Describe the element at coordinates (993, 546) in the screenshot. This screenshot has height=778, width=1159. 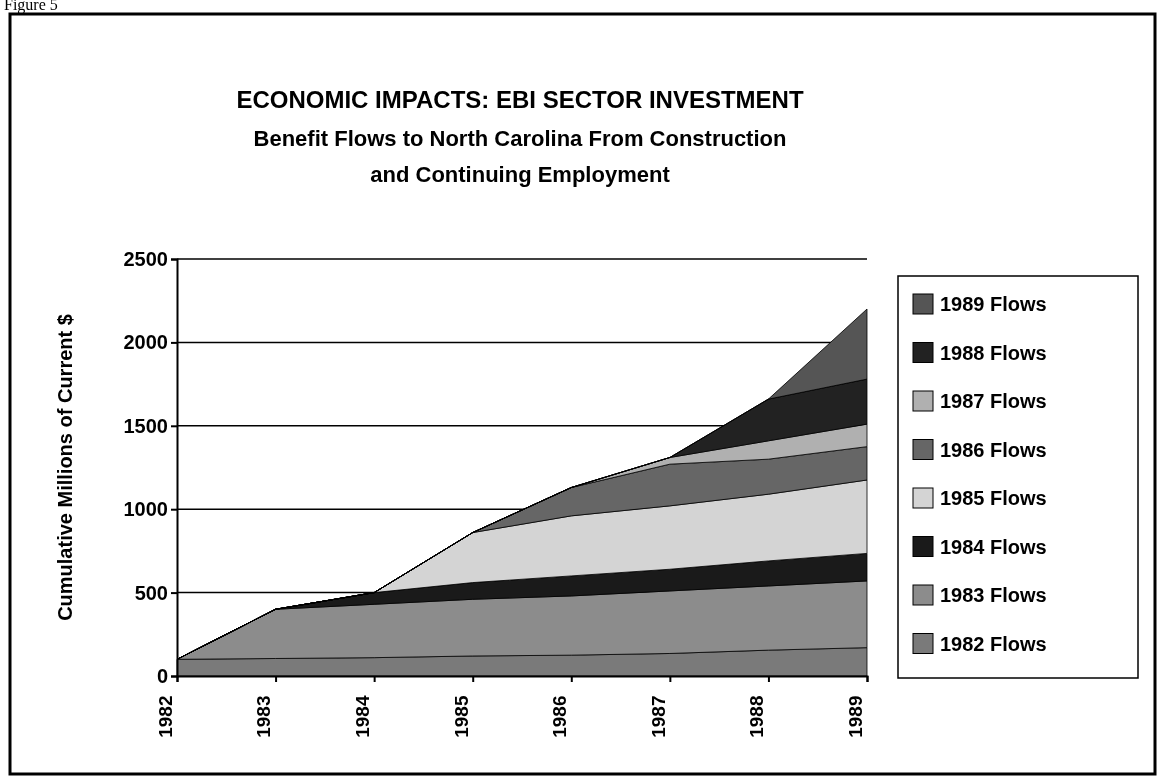
I see `legend-label: 1984 Flows` at that location.